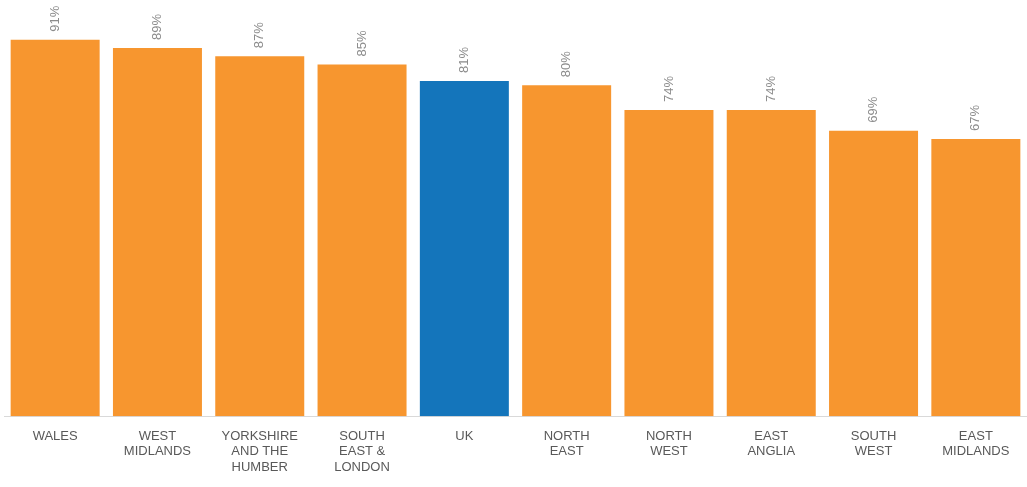  I want to click on x-tick-label: YORKSHIRE AND THE HUMBER, so click(260, 450).